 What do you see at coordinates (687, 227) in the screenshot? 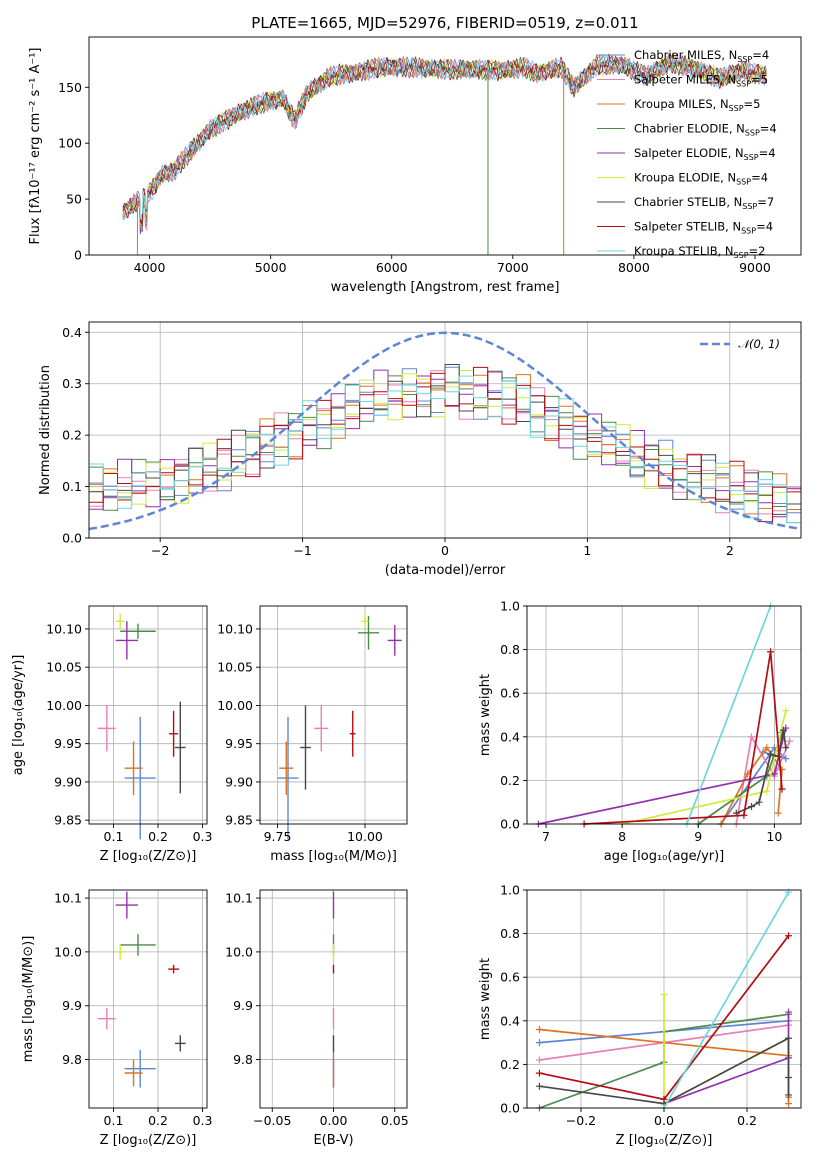
I see `legend-label-text: Salpeter STELIB, N` at bounding box center [687, 227].